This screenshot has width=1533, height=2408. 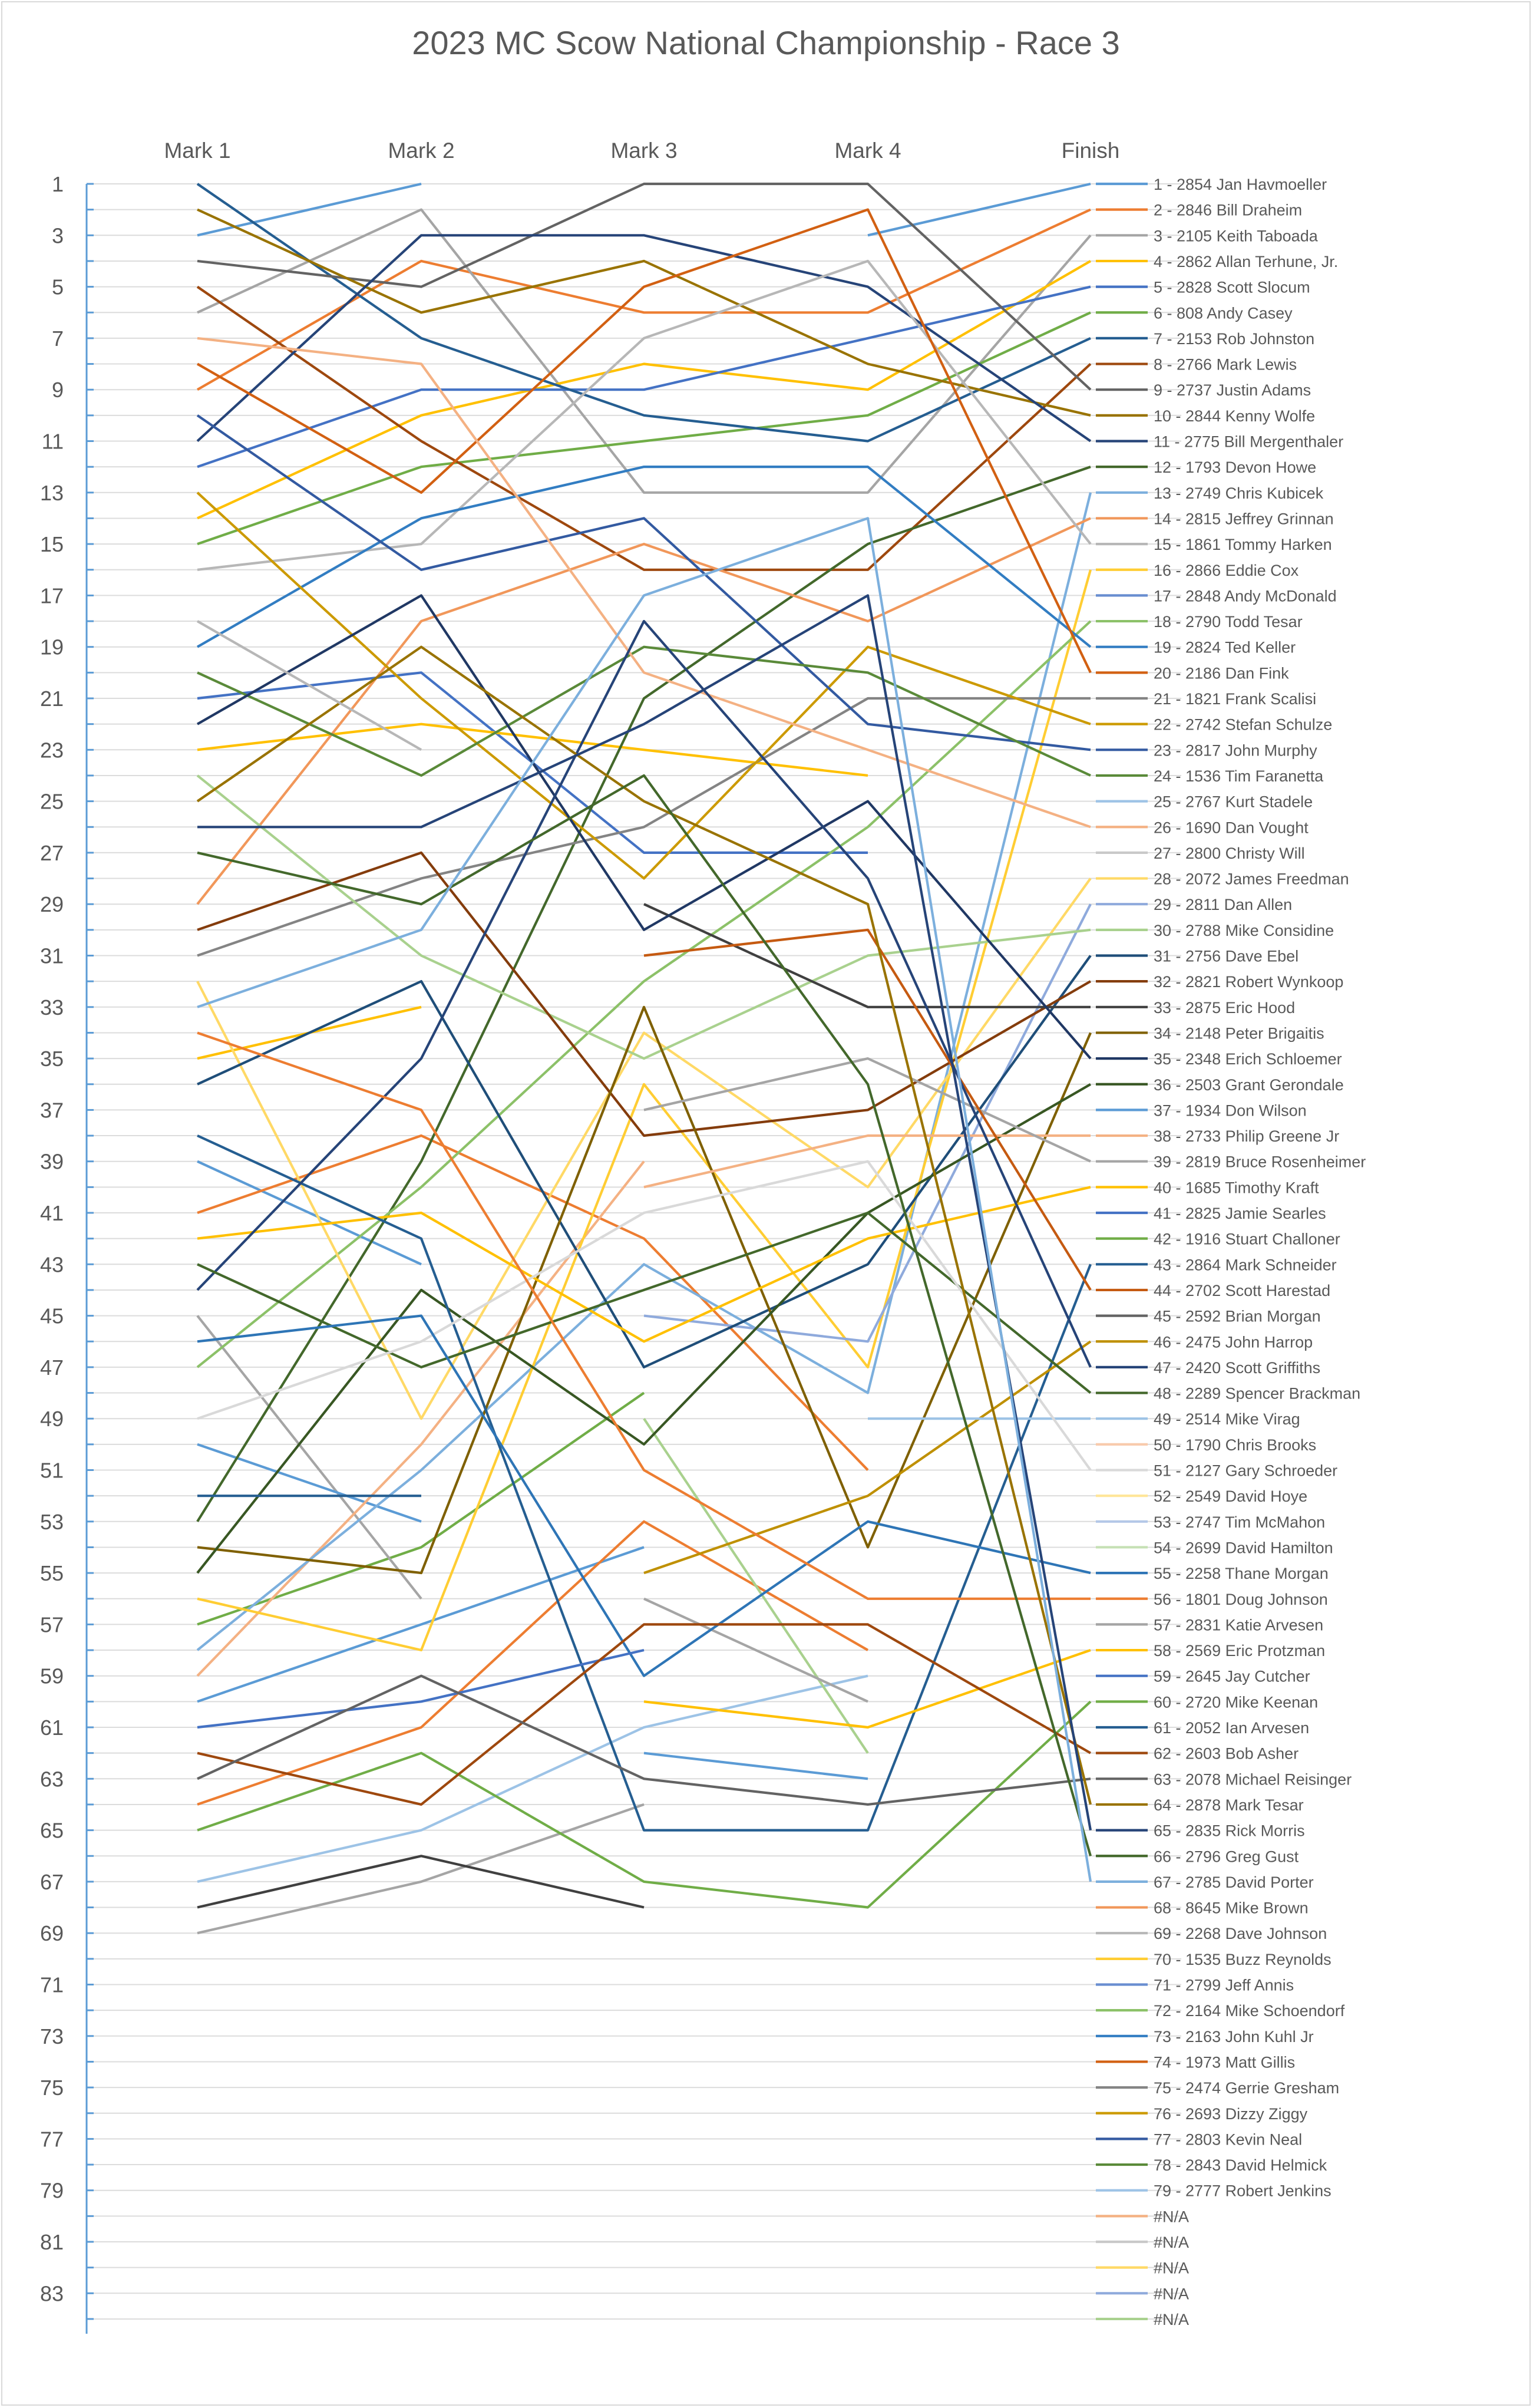 What do you see at coordinates (1230, 1110) in the screenshot?
I see `legend-entry: 37 - 1934 Don Wilson` at bounding box center [1230, 1110].